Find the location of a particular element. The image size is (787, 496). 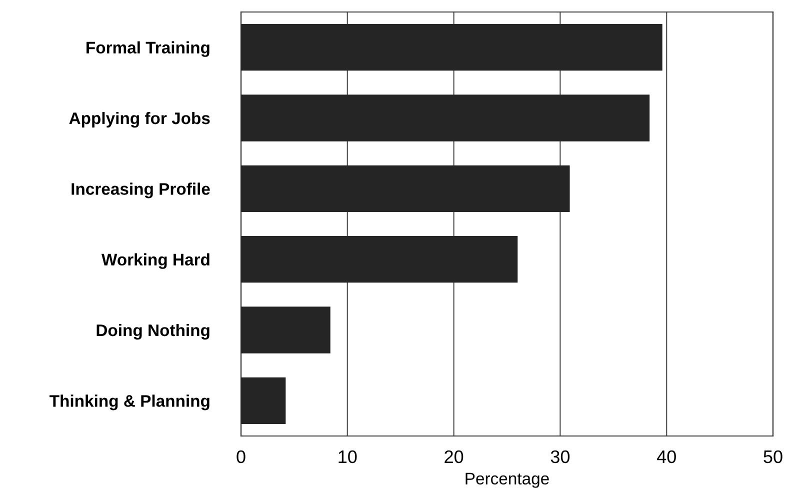

x-tick-label: 20 is located at coordinates (454, 457).